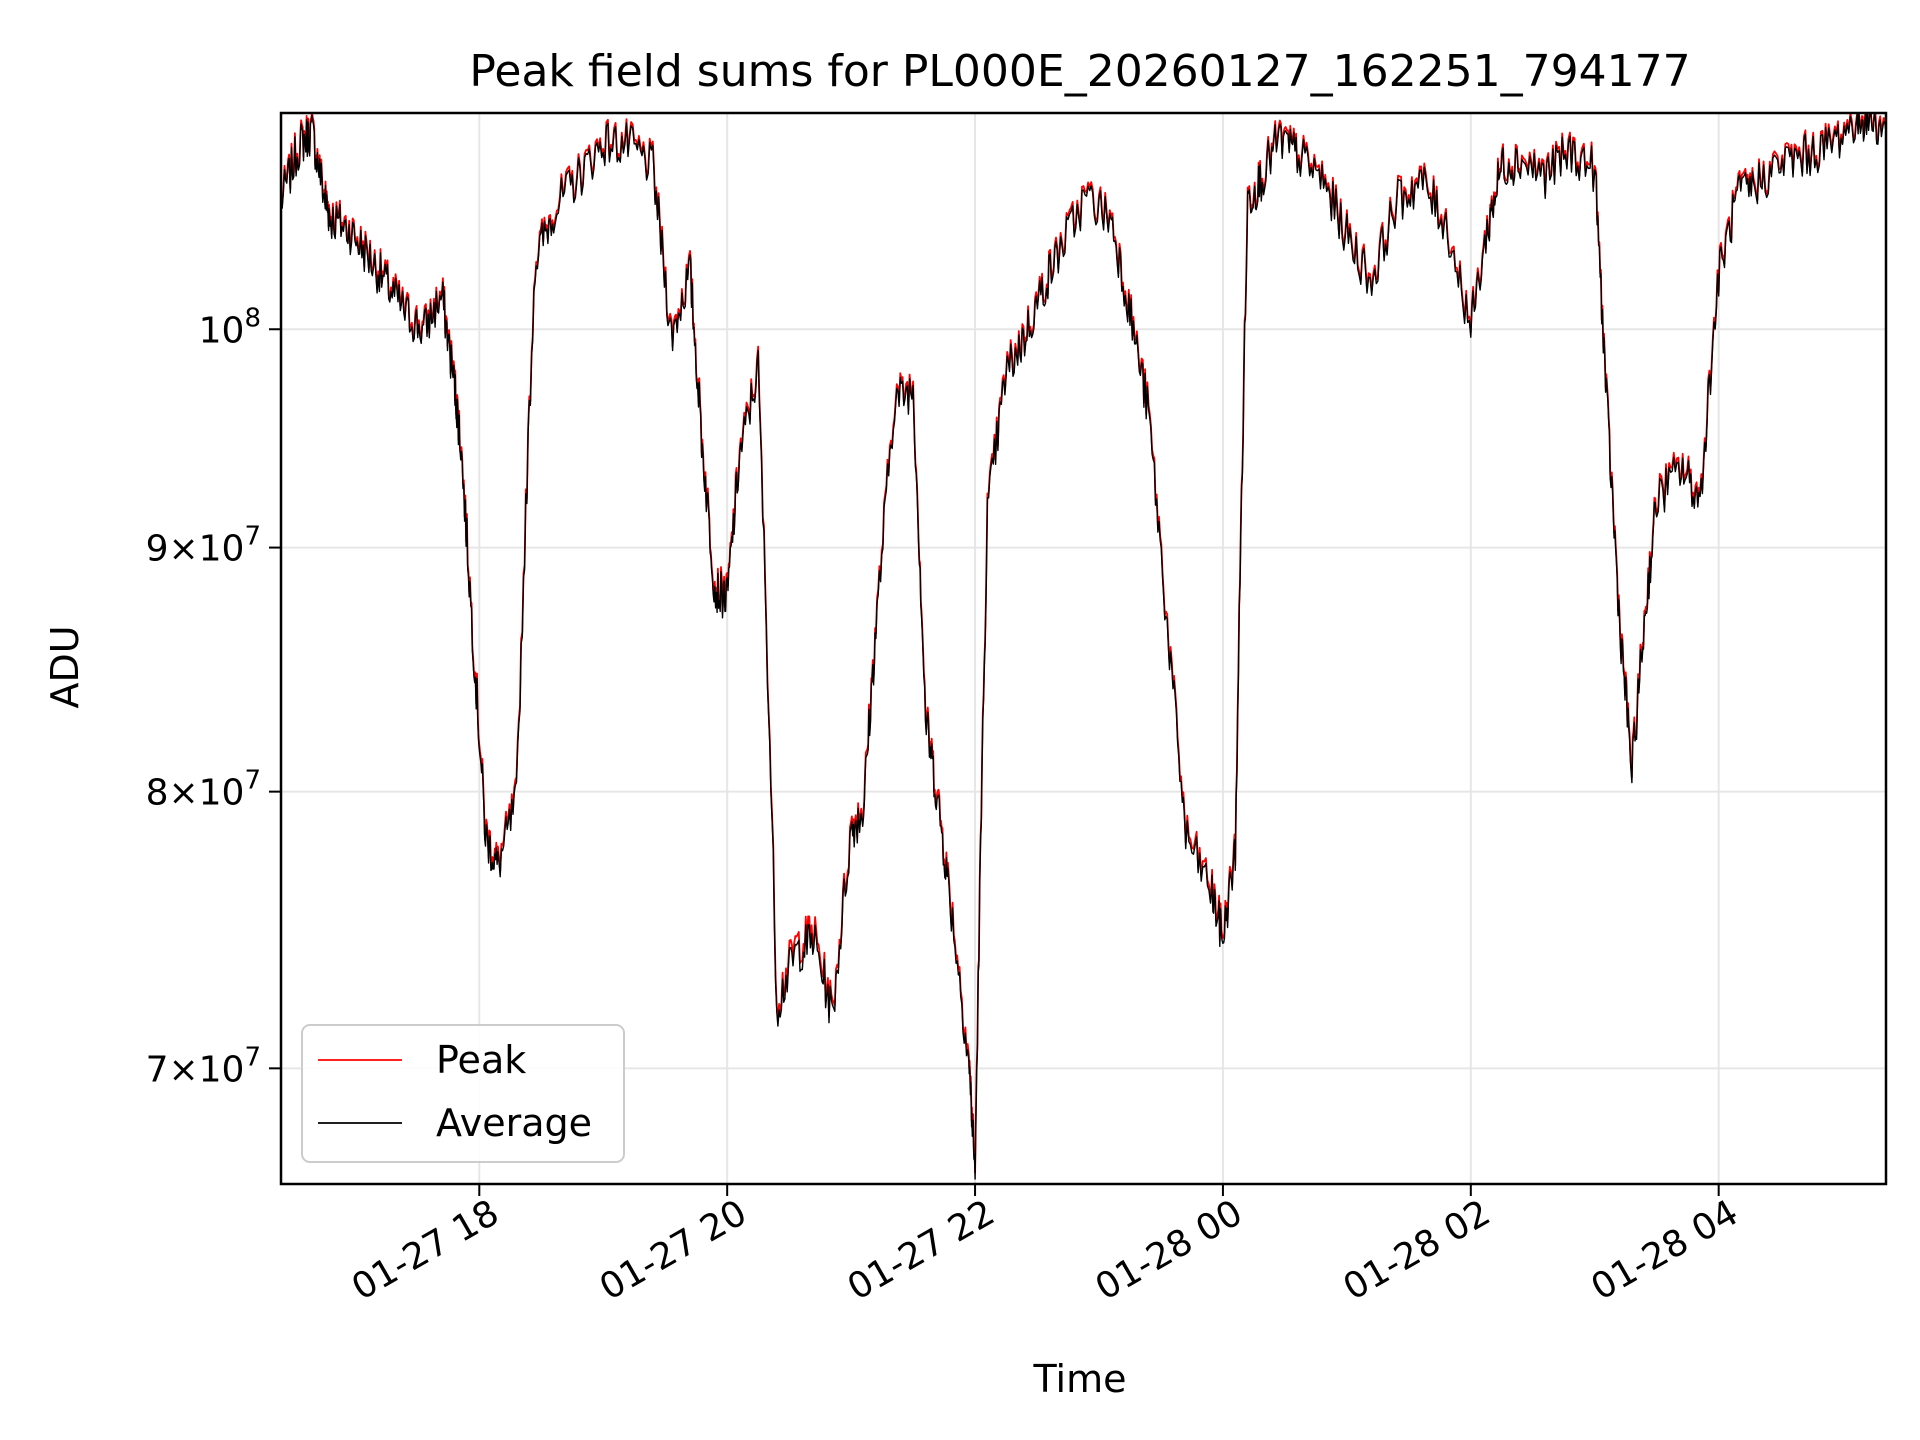  I want to click on legend: Peak Average, so click(463, 1093).